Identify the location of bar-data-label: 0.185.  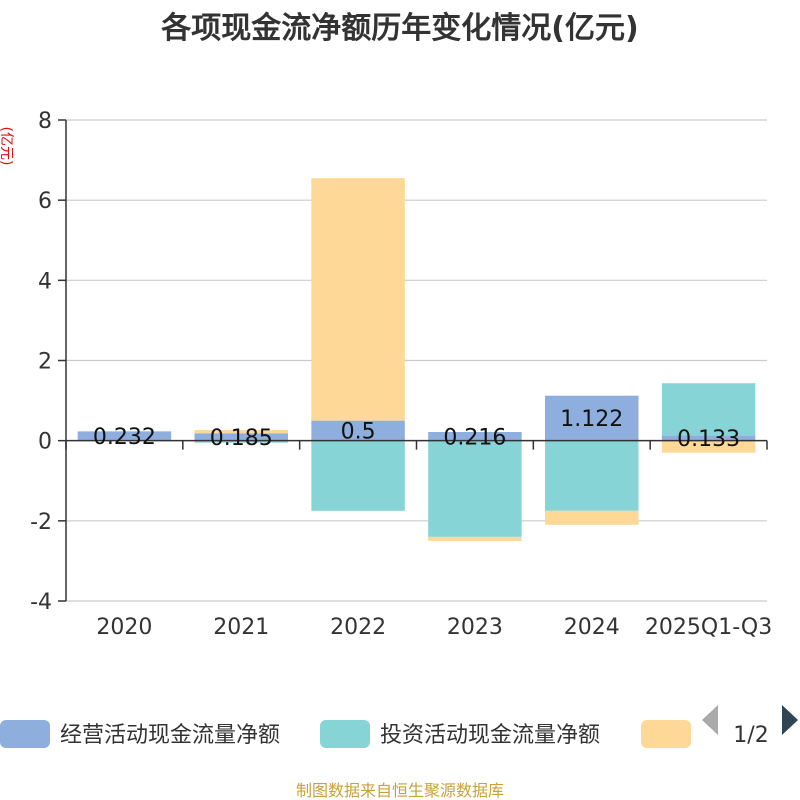
(241, 438).